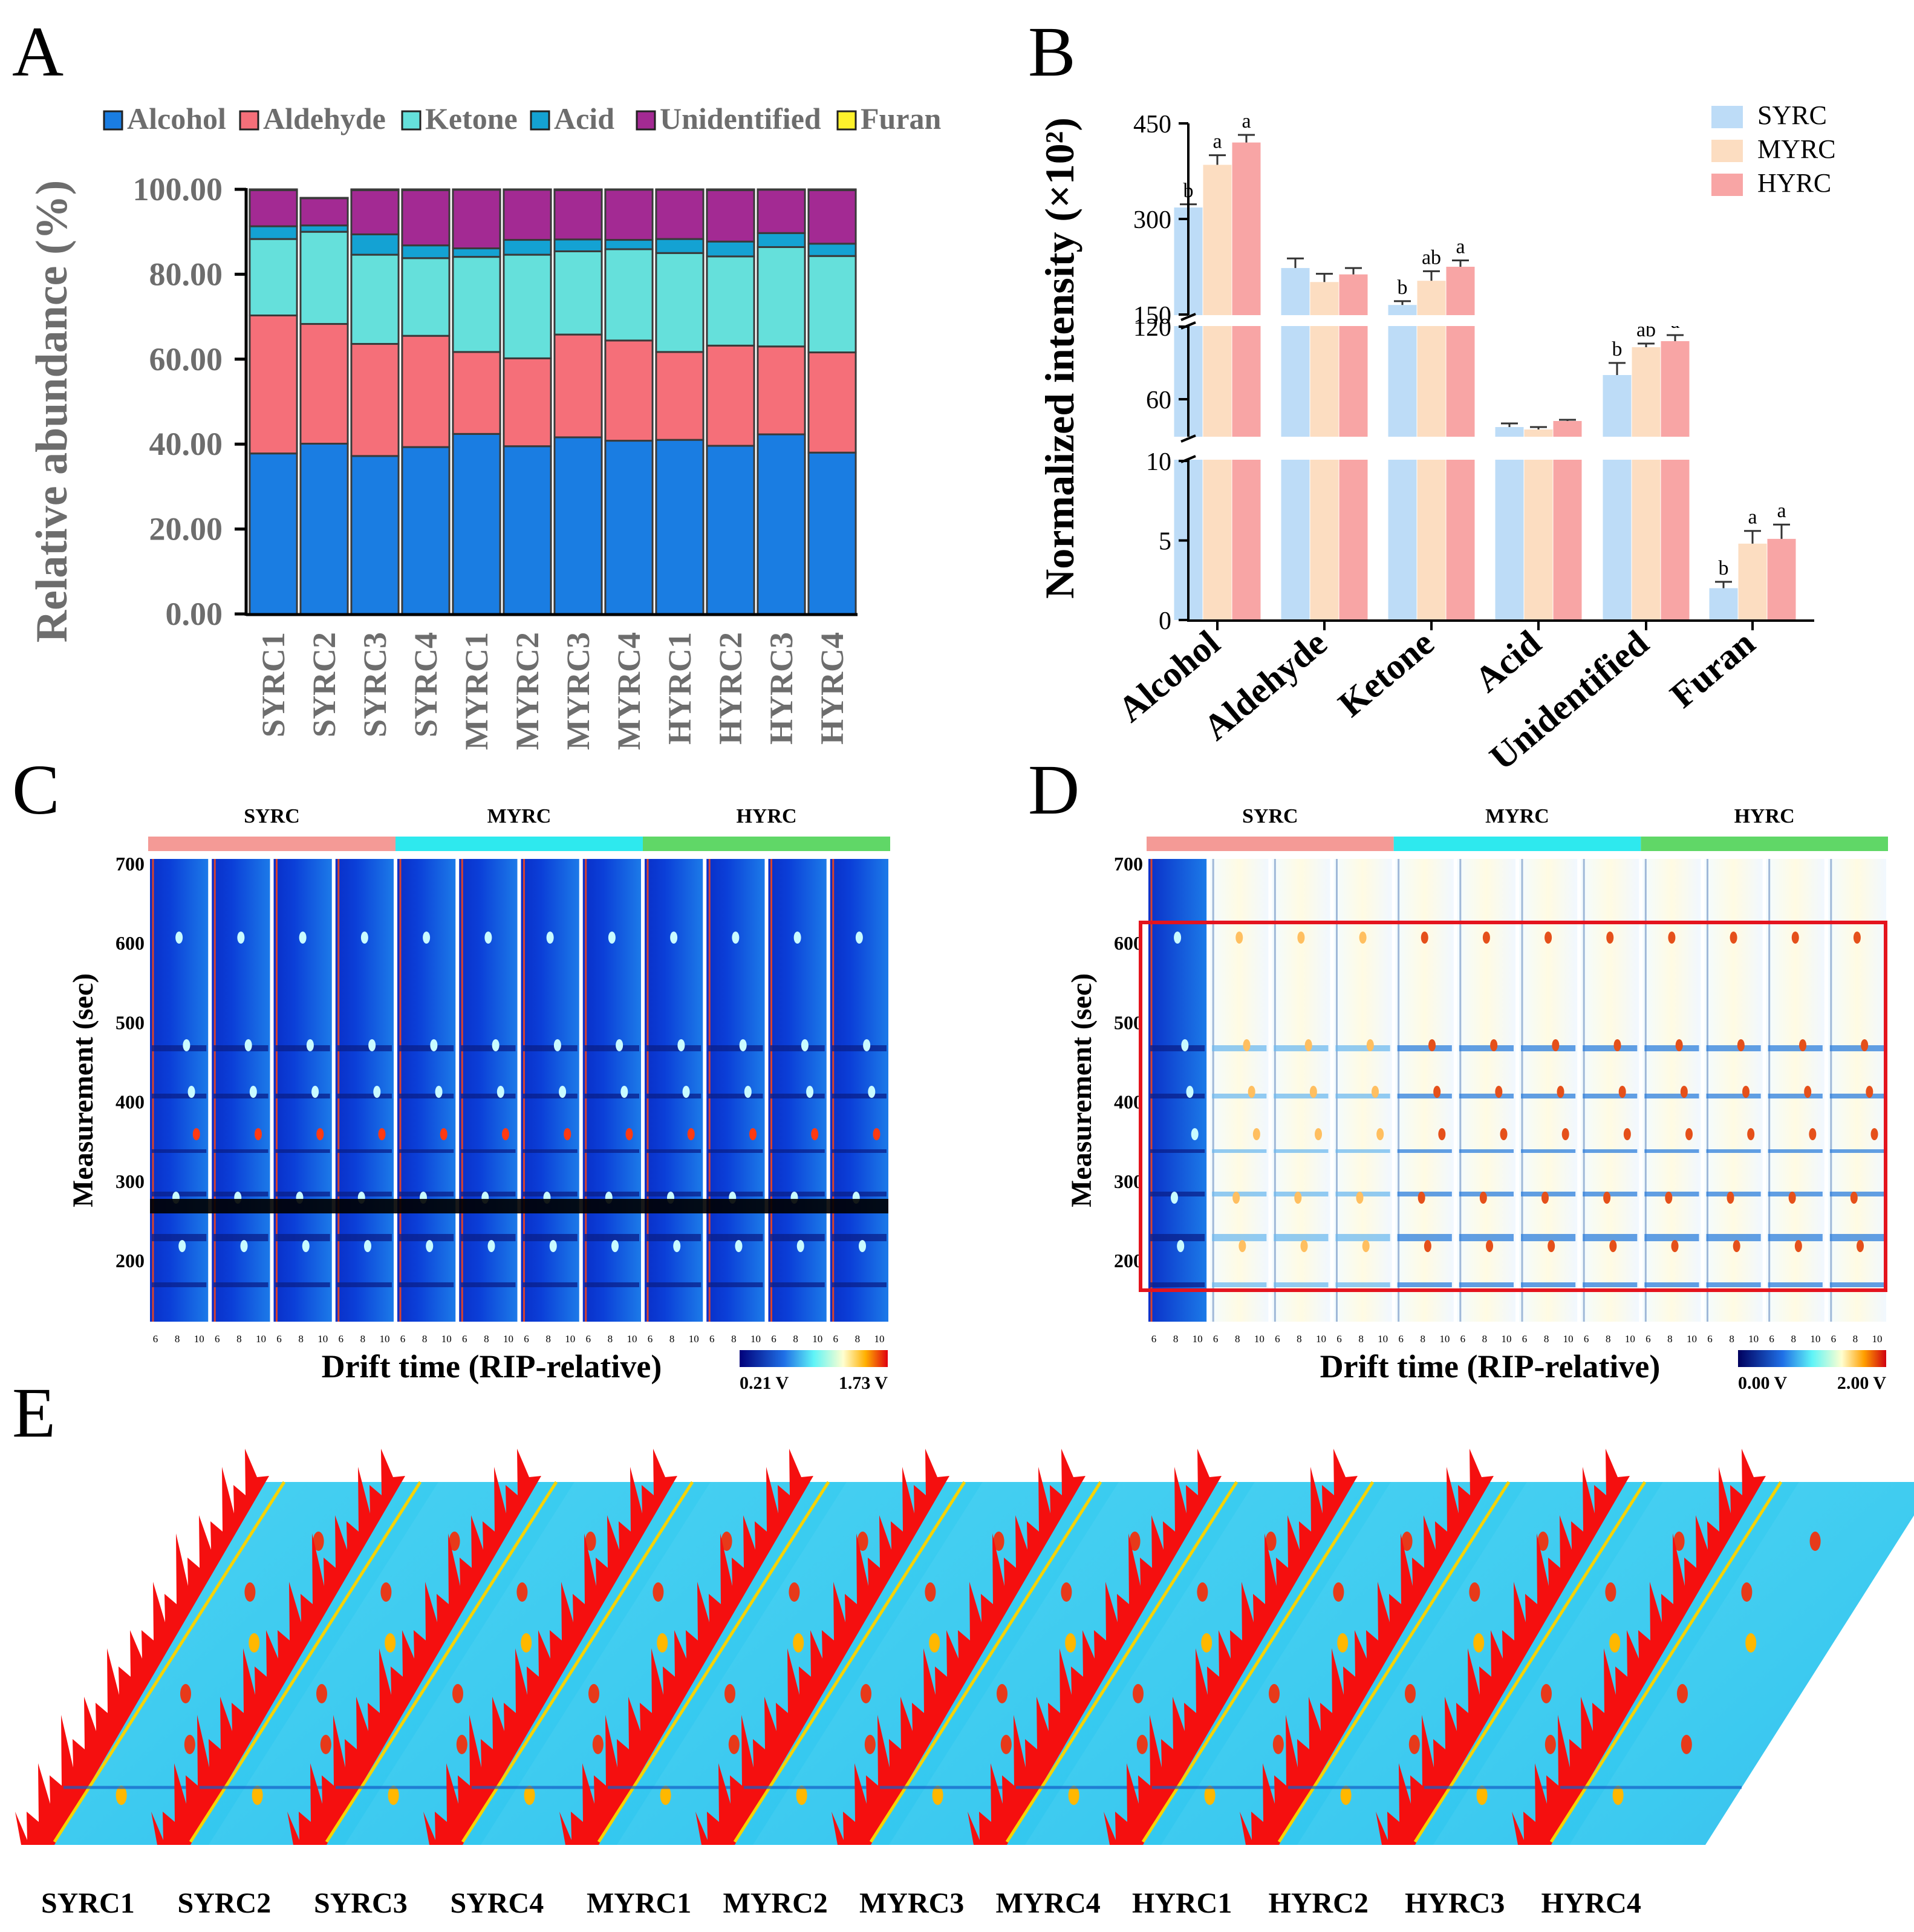 This screenshot has height=1932, width=1914. I want to click on bar-unidentified-syrc4, so click(426, 218).